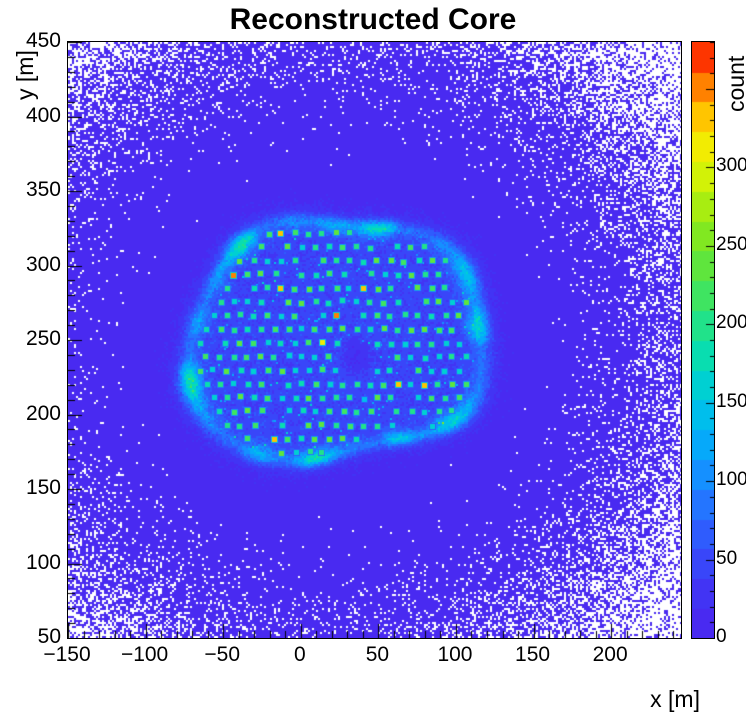 This screenshot has height=722, width=746. Describe the element at coordinates (610, 654) in the screenshot. I see `x-tick-label: 200` at that location.